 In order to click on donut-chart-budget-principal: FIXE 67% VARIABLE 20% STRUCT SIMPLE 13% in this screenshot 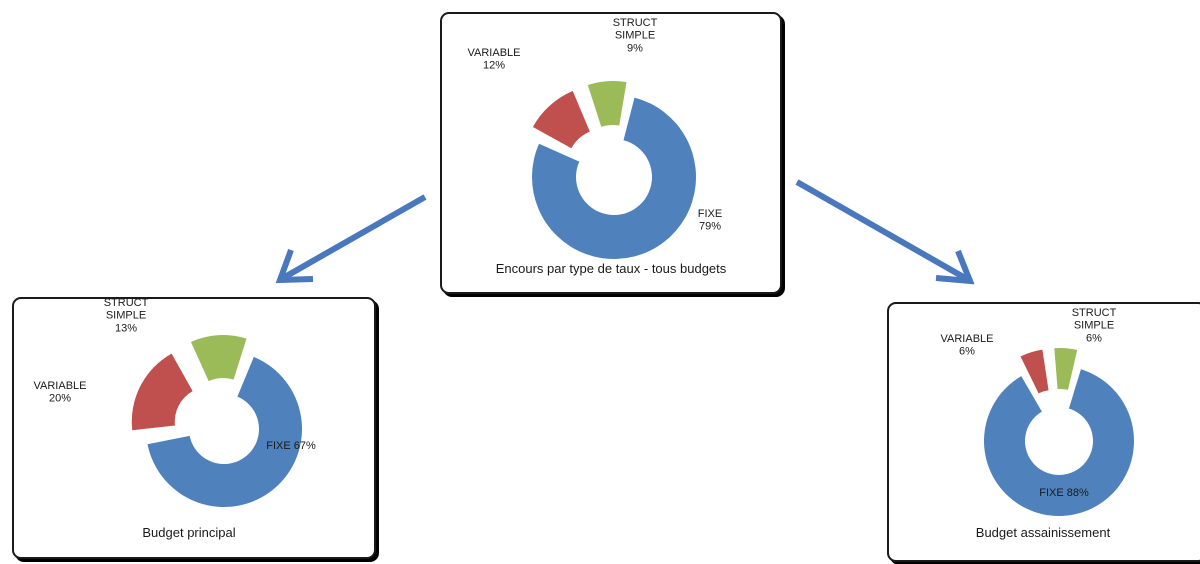, I will do `click(175, 402)`.